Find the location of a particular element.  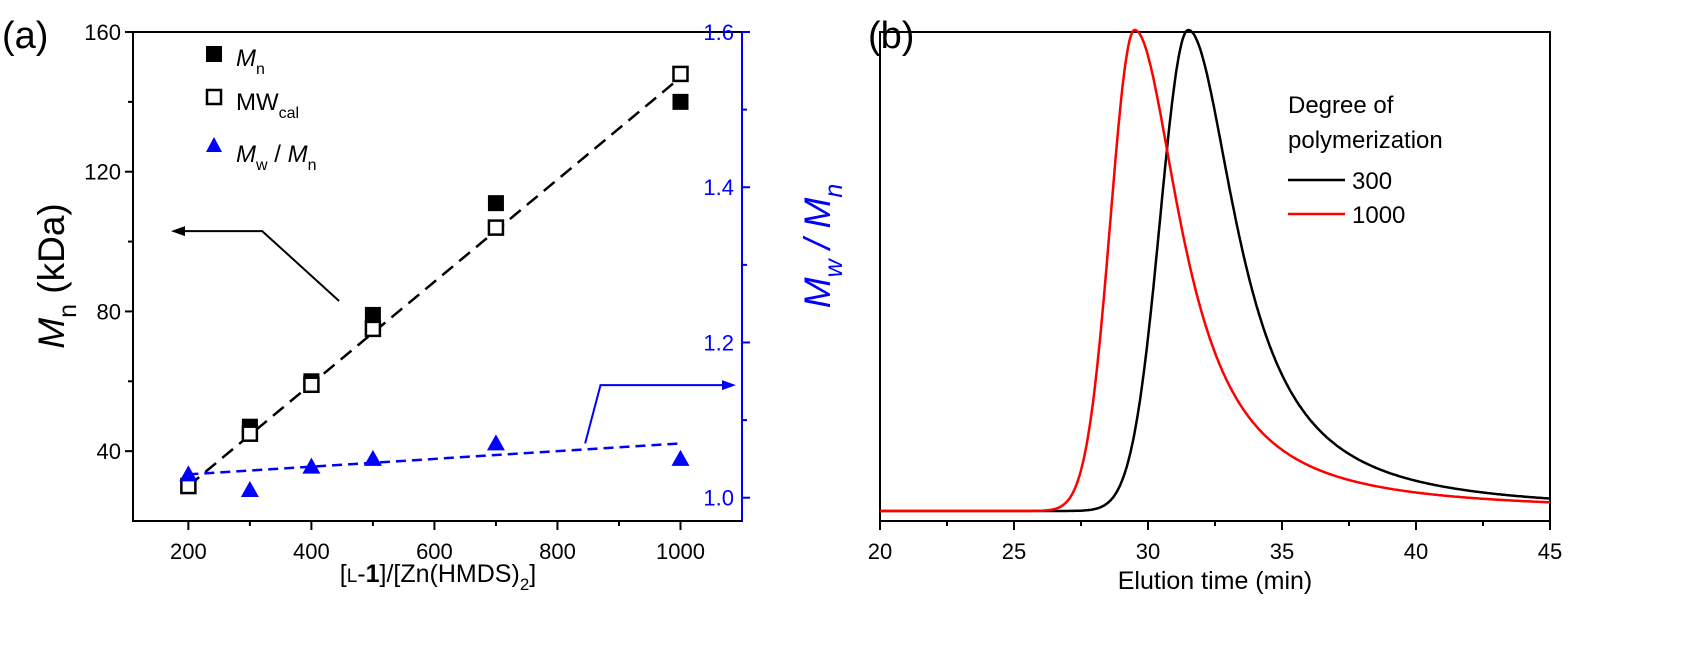

x-tick-label: 800 is located at coordinates (557, 551).